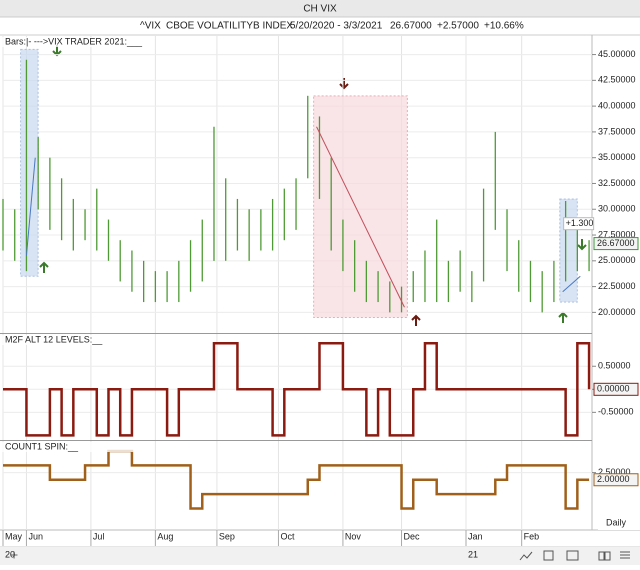  Describe the element at coordinates (473, 554) in the screenshot. I see `year-label: 21` at that location.